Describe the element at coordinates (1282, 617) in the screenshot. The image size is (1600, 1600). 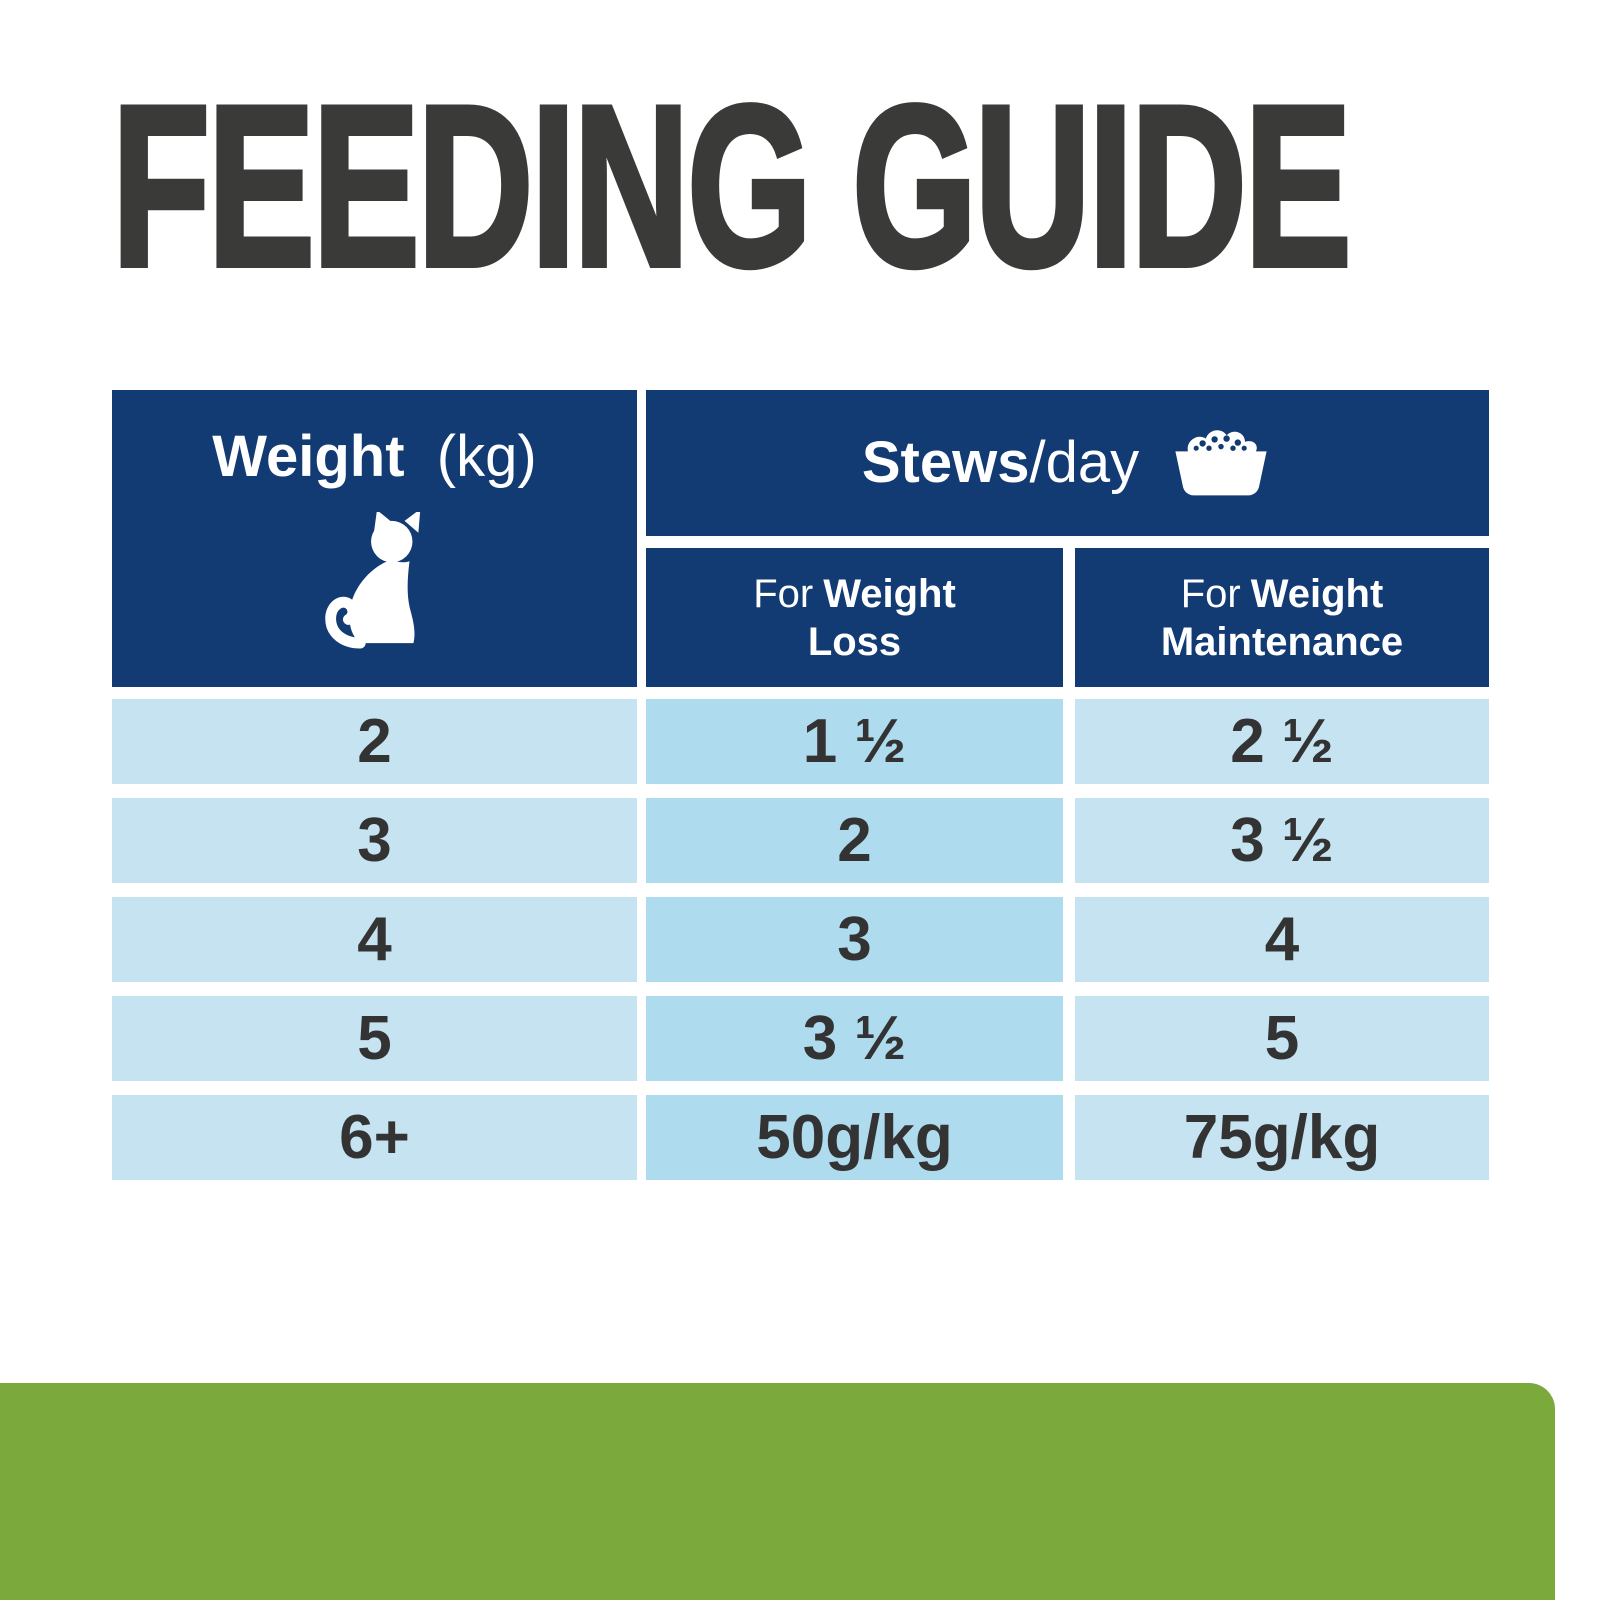
I see `subheader-weight-maintenance: For Weight Maintenance` at that location.